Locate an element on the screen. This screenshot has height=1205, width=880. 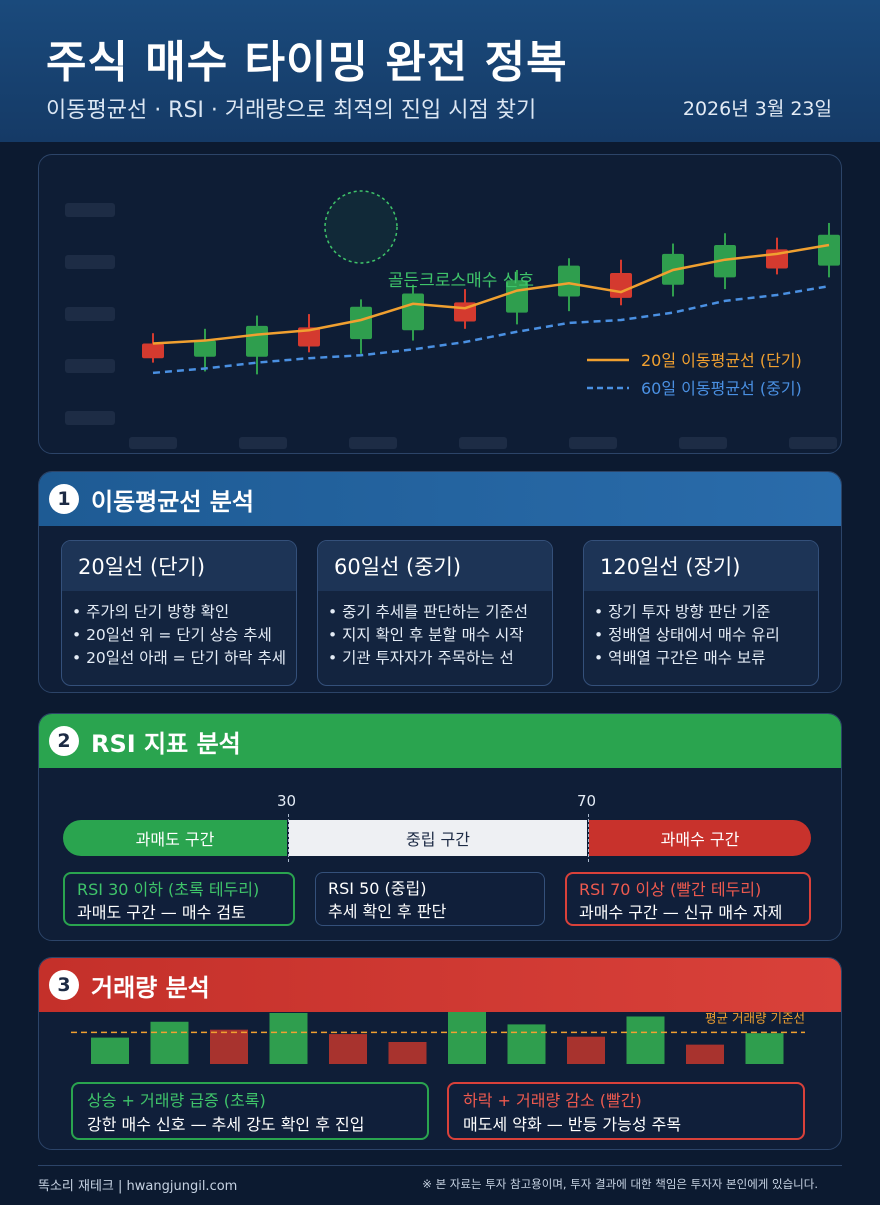
volume-card-desc: 강한 매수 신호 — 추세 강도 확인 후 진입 is located at coordinates (226, 1124).